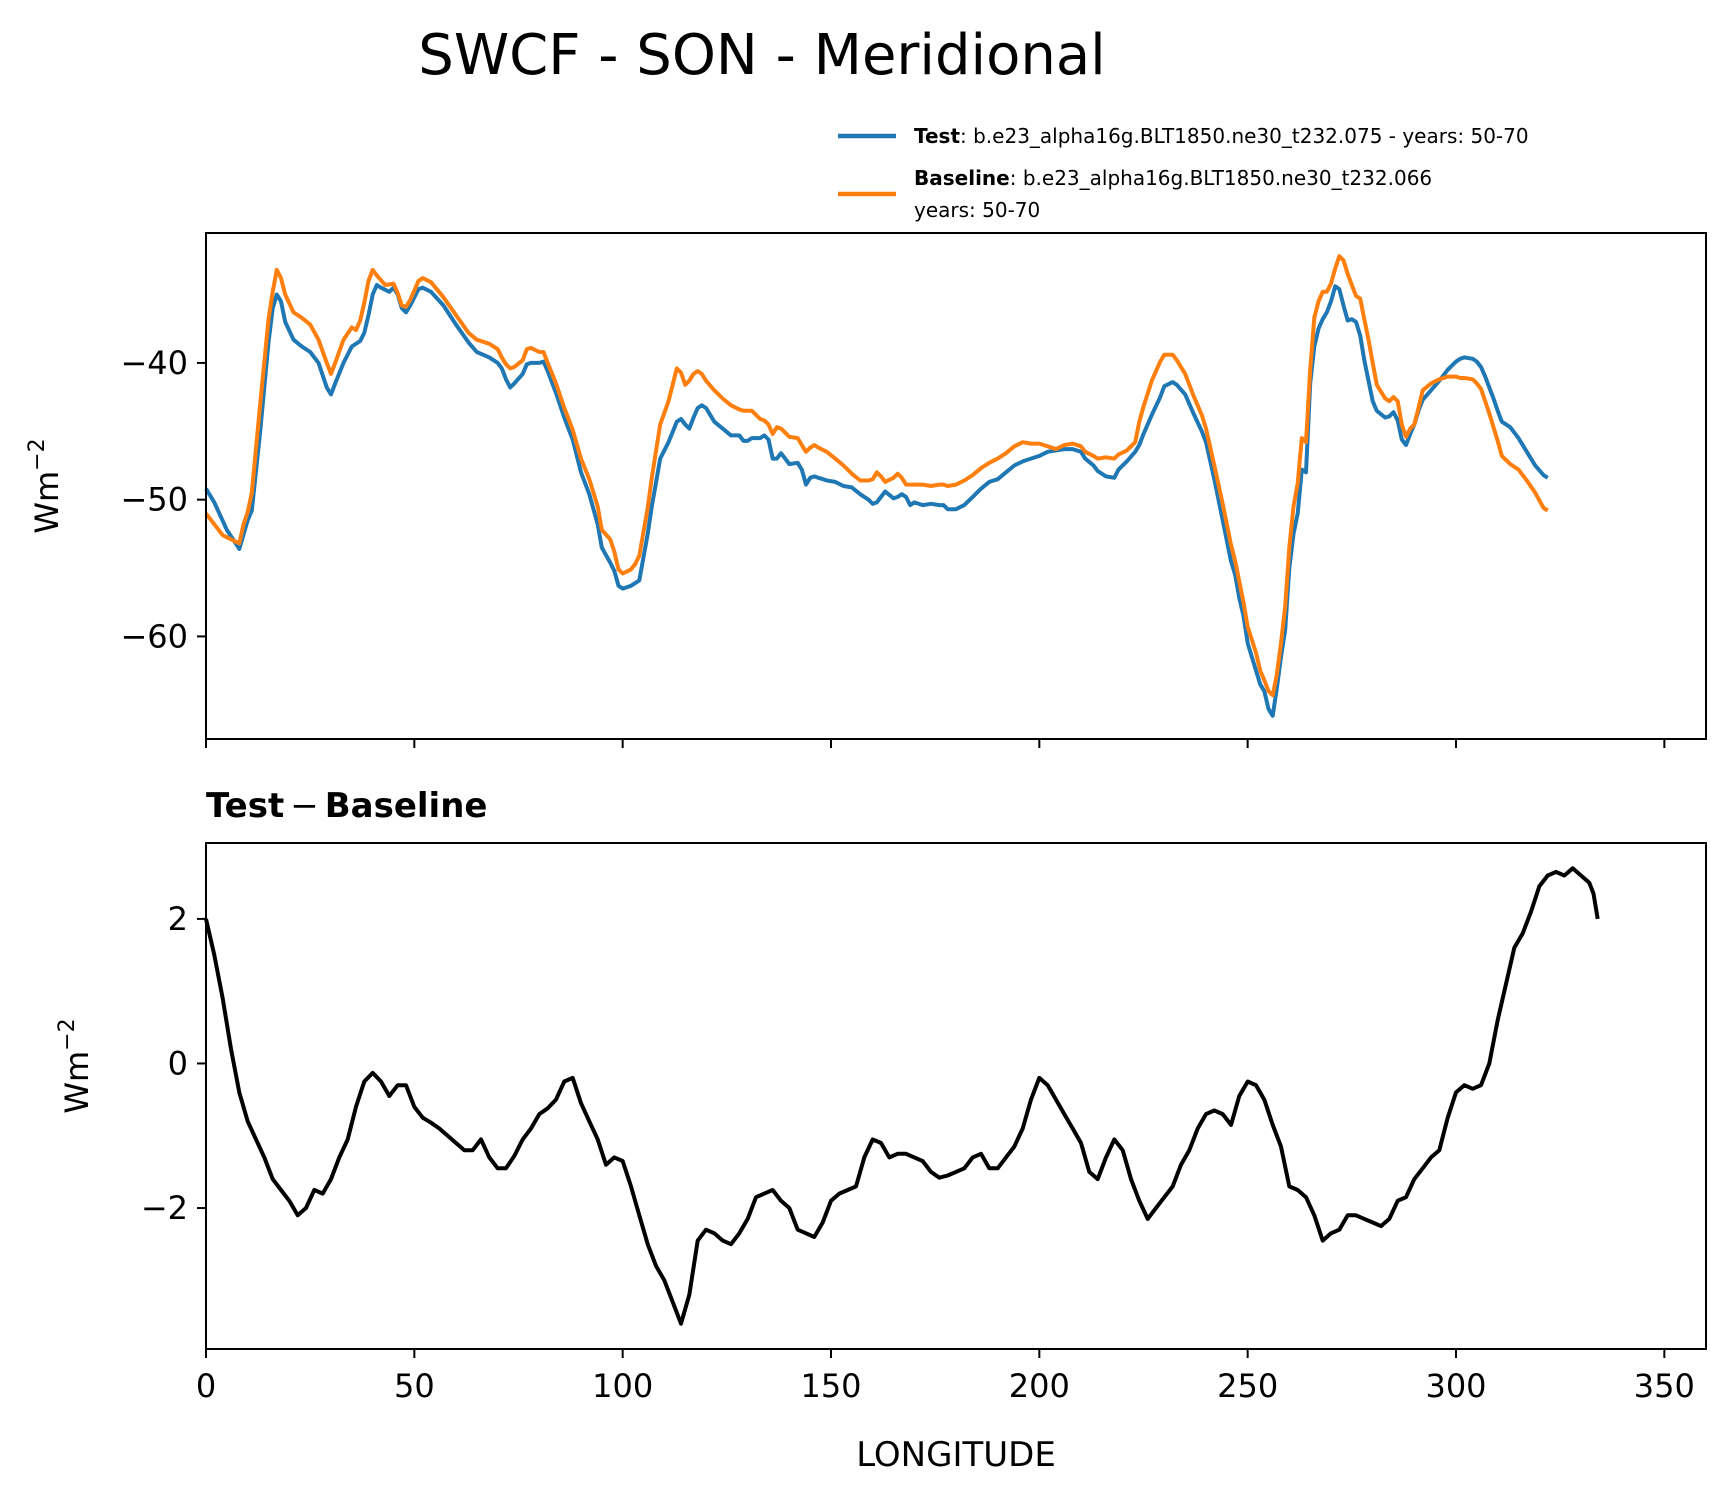 This screenshot has width=1726, height=1496. Describe the element at coordinates (304, 806) in the screenshot. I see `bottom-title-minus: −` at that location.